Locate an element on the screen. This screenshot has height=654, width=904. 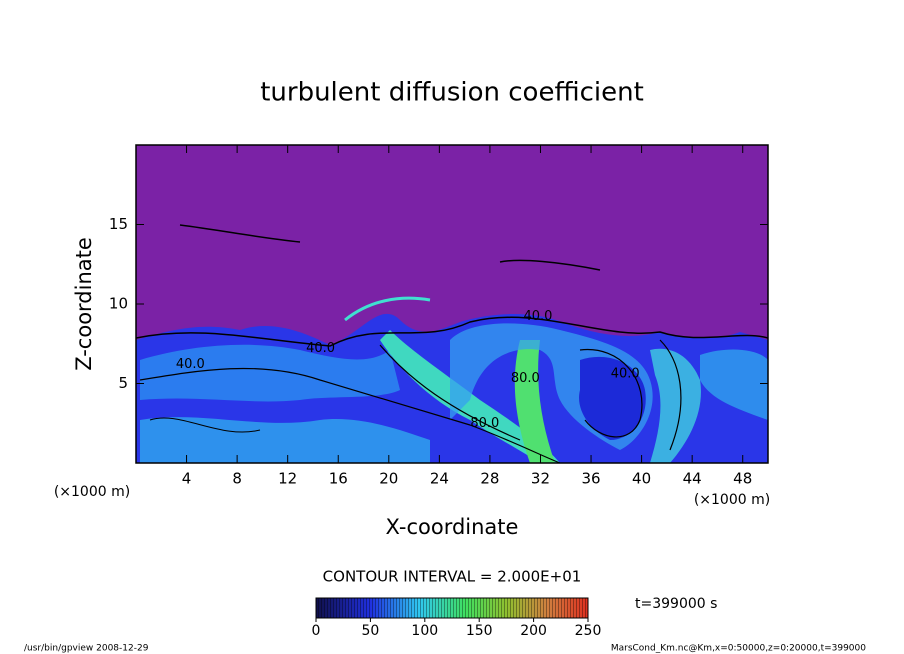
colorbar-tick-label: 100 is located at coordinates (424, 631).